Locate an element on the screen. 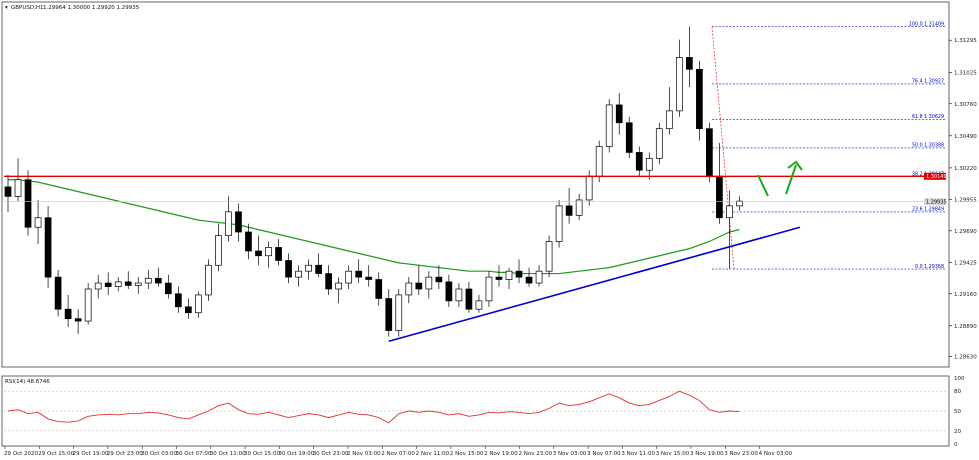 The image size is (979, 460). arrow-up-stroke is located at coordinates (791, 179).